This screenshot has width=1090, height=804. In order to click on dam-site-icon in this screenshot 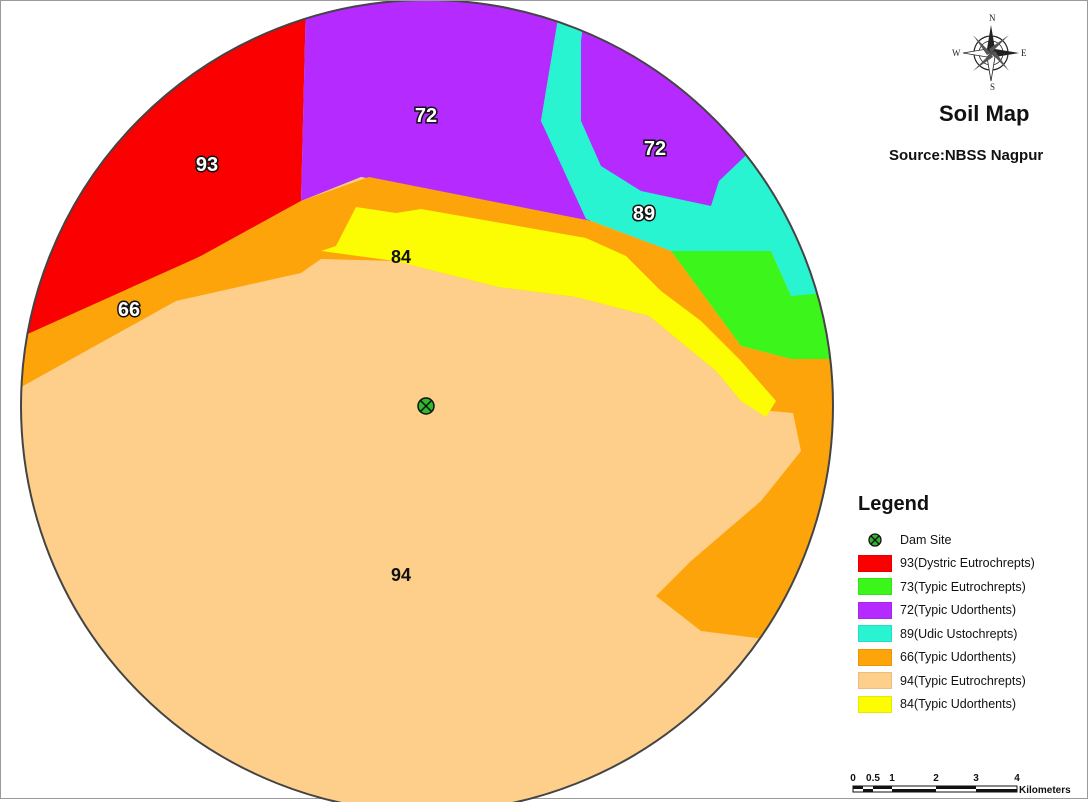, I will do `click(875, 539)`.